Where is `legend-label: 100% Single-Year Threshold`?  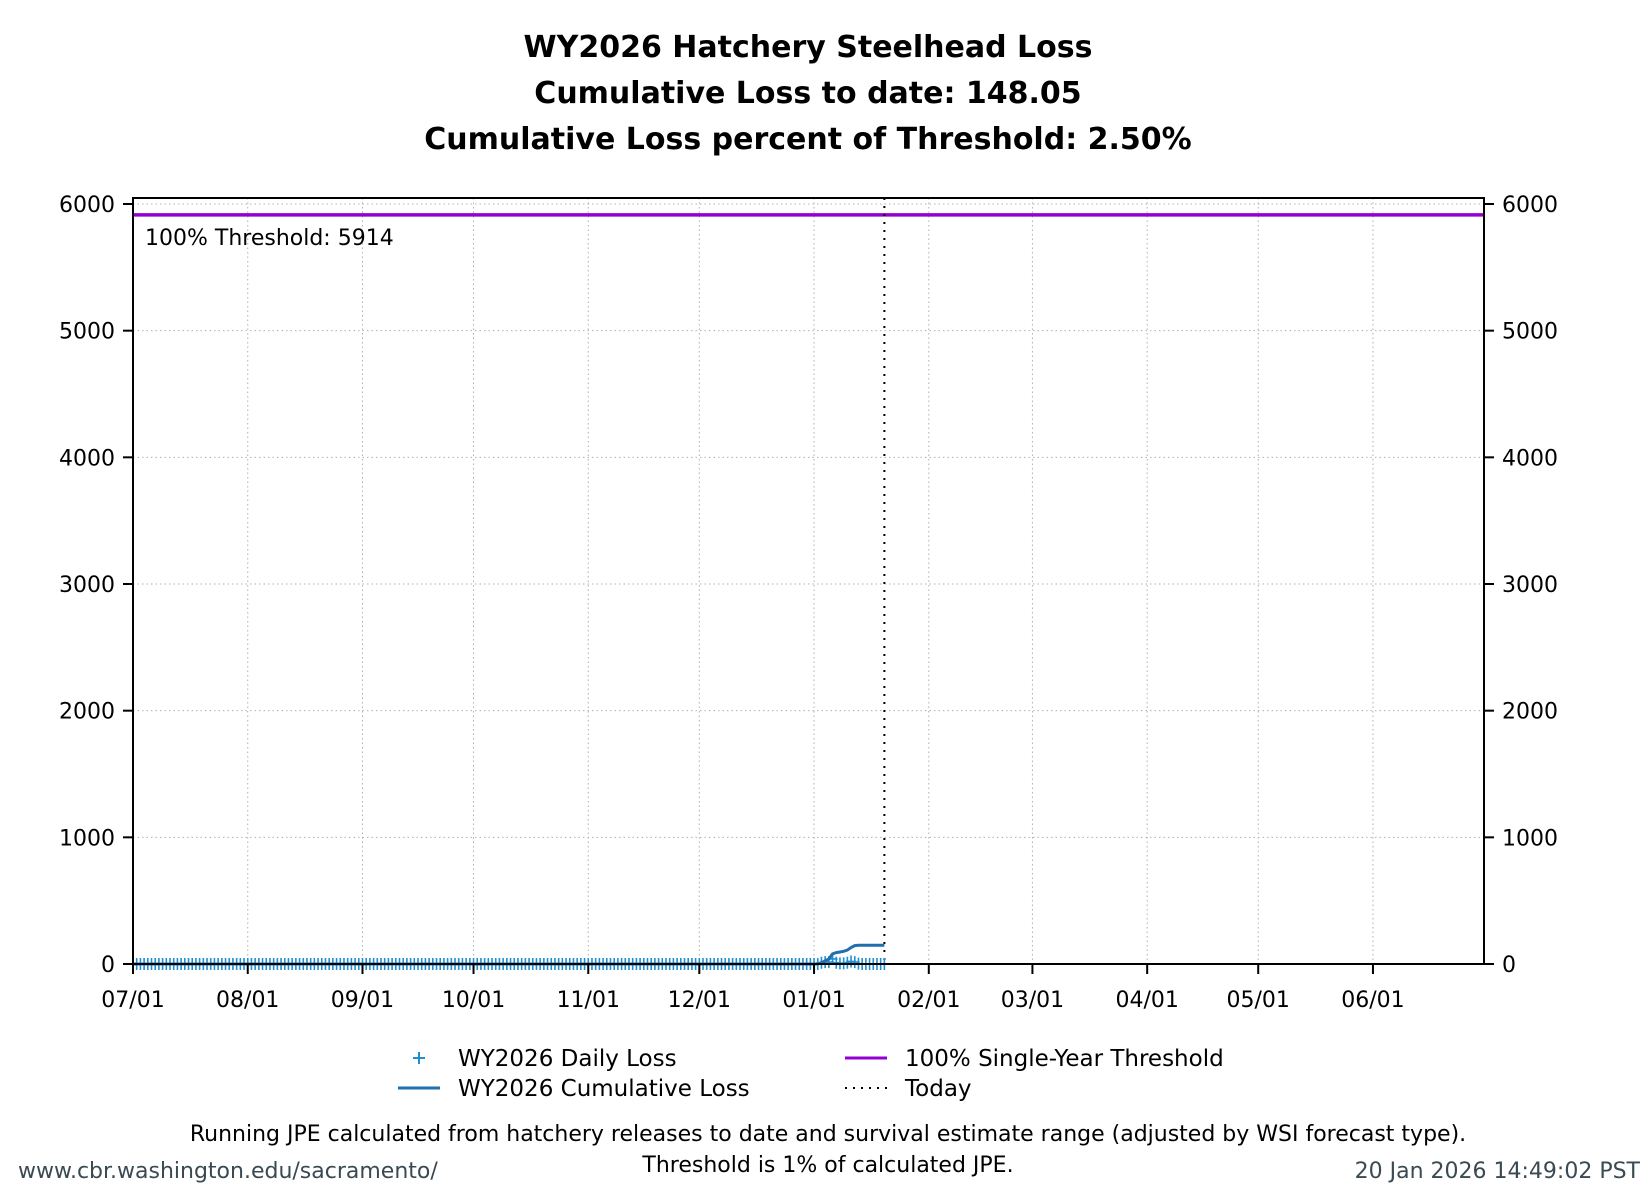 legend-label: 100% Single-Year Threshold is located at coordinates (1064, 1059).